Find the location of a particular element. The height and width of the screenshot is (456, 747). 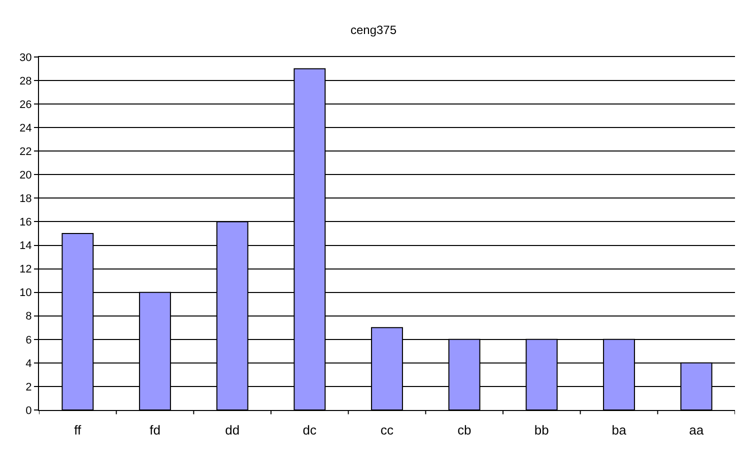

y-tick-label: 24 is located at coordinates (26, 128).